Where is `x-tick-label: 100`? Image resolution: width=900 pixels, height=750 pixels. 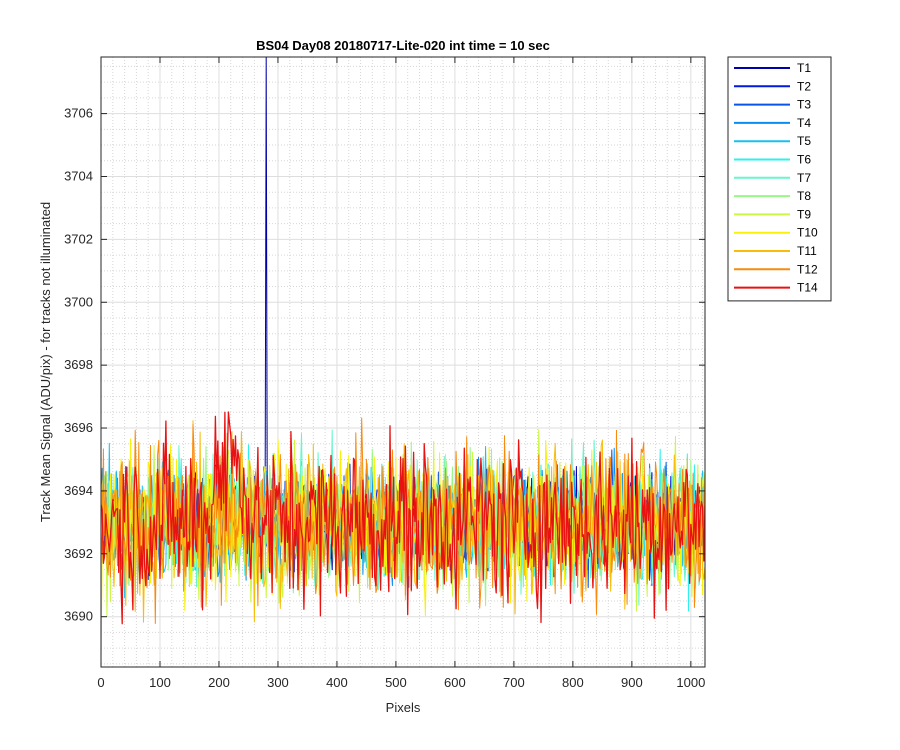
x-tick-label: 100 is located at coordinates (160, 682).